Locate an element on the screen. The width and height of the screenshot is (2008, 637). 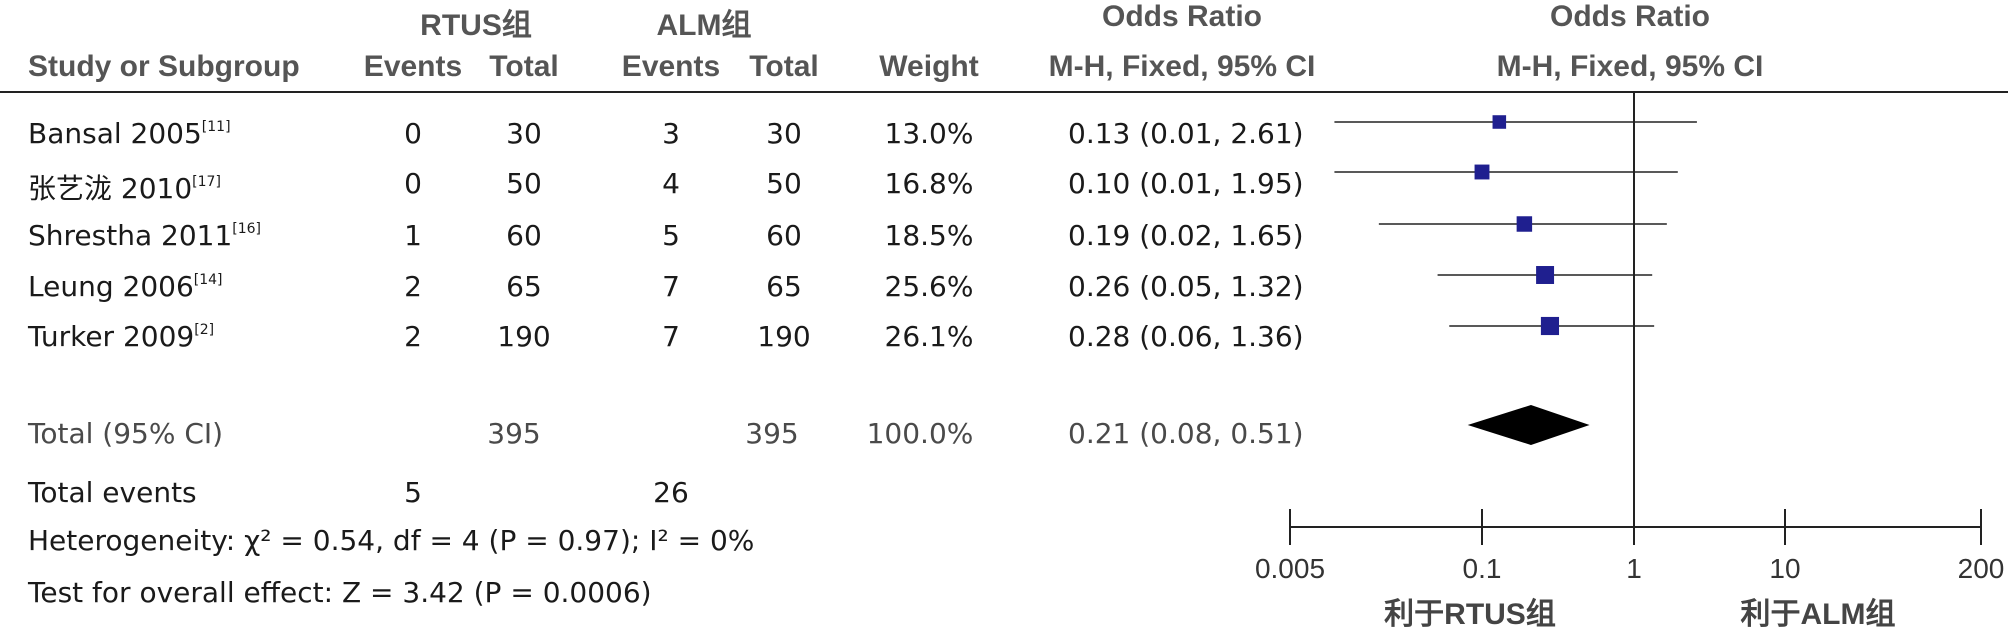
study-name: Shrestha 2011 is located at coordinates (130, 235).